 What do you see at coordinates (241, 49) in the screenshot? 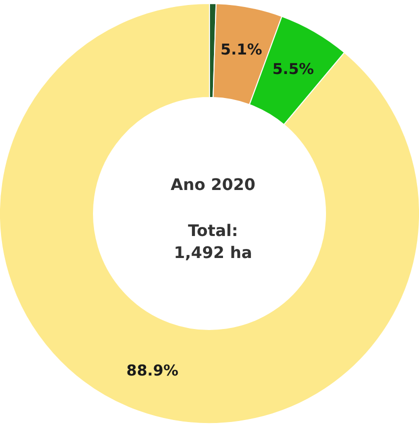
I see `data-label: 5.1%` at bounding box center [241, 49].